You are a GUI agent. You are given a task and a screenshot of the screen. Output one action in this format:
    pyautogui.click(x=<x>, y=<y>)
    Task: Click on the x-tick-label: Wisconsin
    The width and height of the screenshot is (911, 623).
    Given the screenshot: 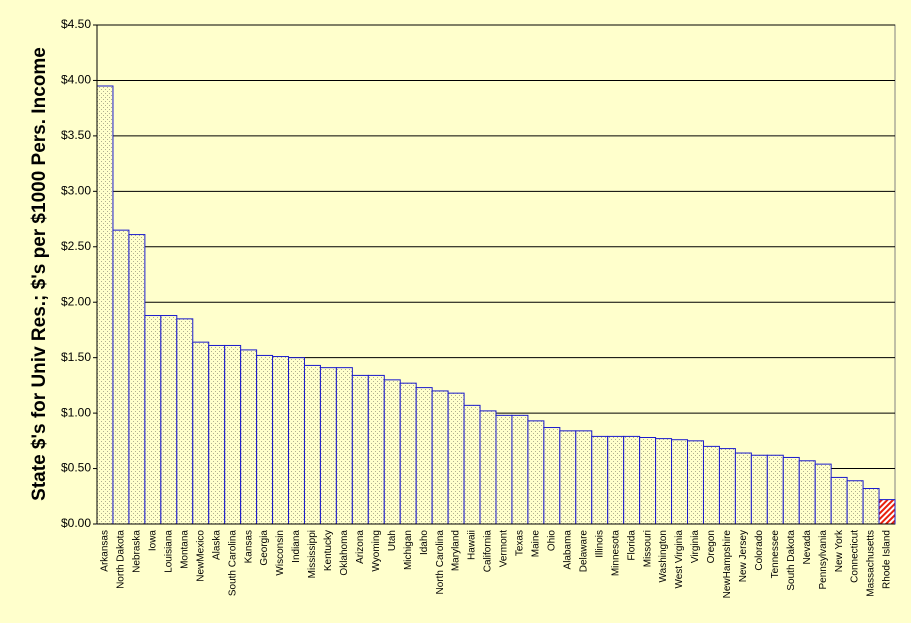 What is the action you would take?
    pyautogui.click(x=280, y=553)
    